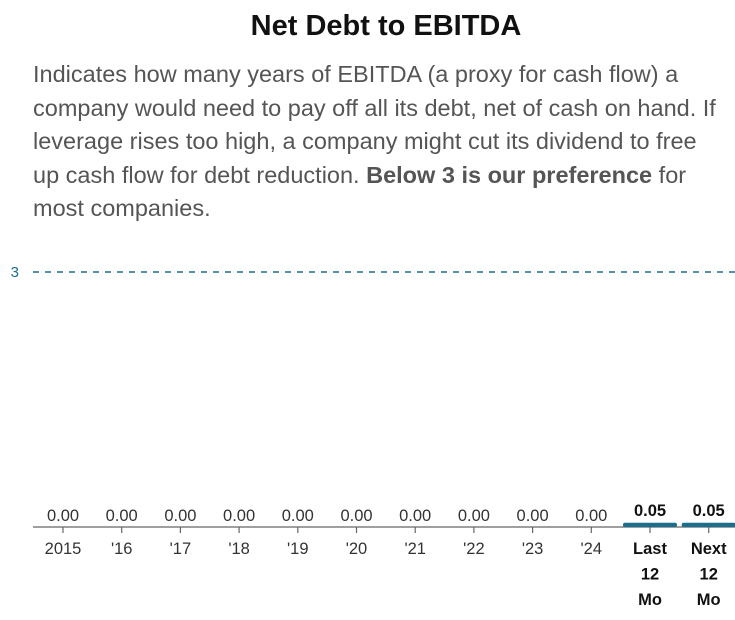  Describe the element at coordinates (650, 574) in the screenshot. I see `category-label-10: Last 12 Mo` at that location.